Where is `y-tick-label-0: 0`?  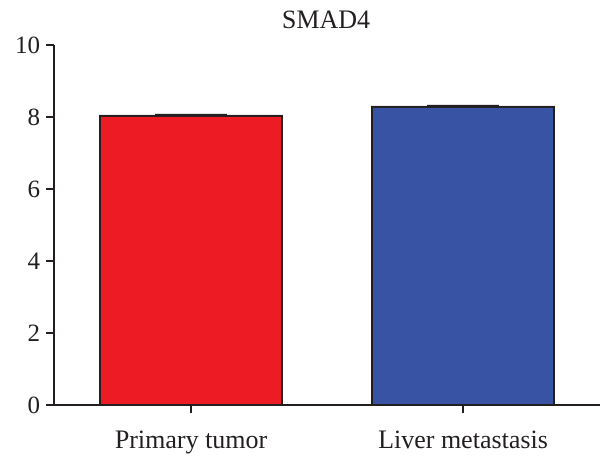 y-tick-label-0: 0 is located at coordinates (34, 405).